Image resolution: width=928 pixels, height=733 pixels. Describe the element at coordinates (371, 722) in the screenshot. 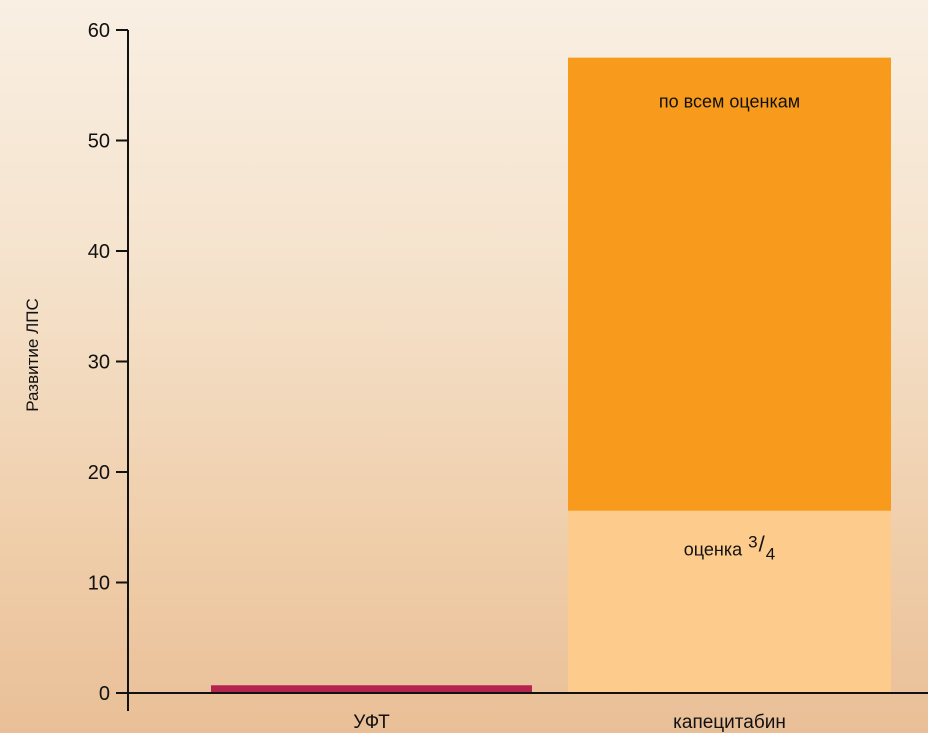

I see `x-category-label: УФТ` at that location.